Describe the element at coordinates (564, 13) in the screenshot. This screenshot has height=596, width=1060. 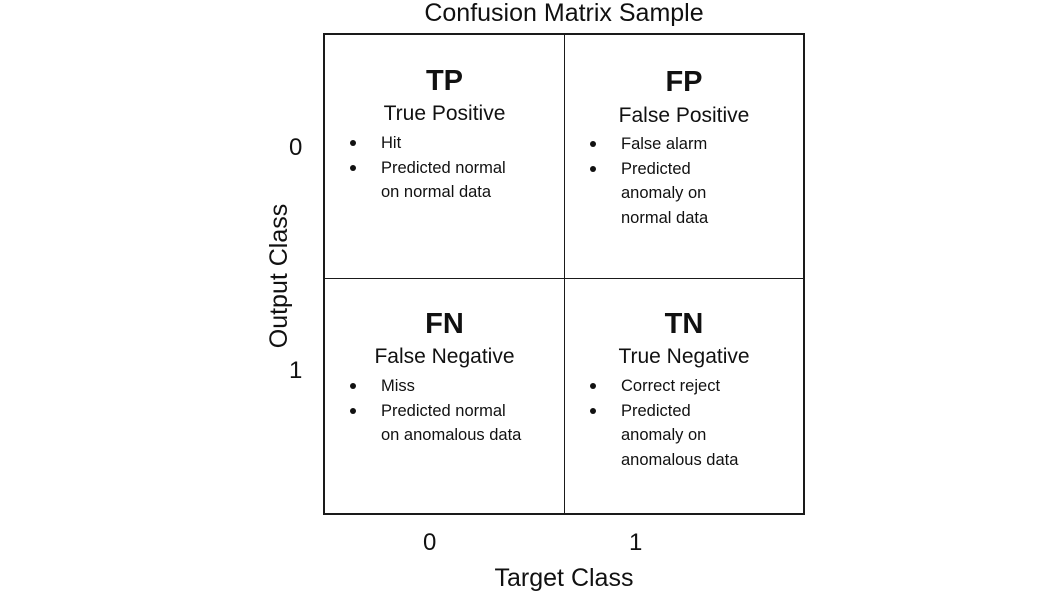
I see `diagram-title: Confusion Matrix Sample` at that location.